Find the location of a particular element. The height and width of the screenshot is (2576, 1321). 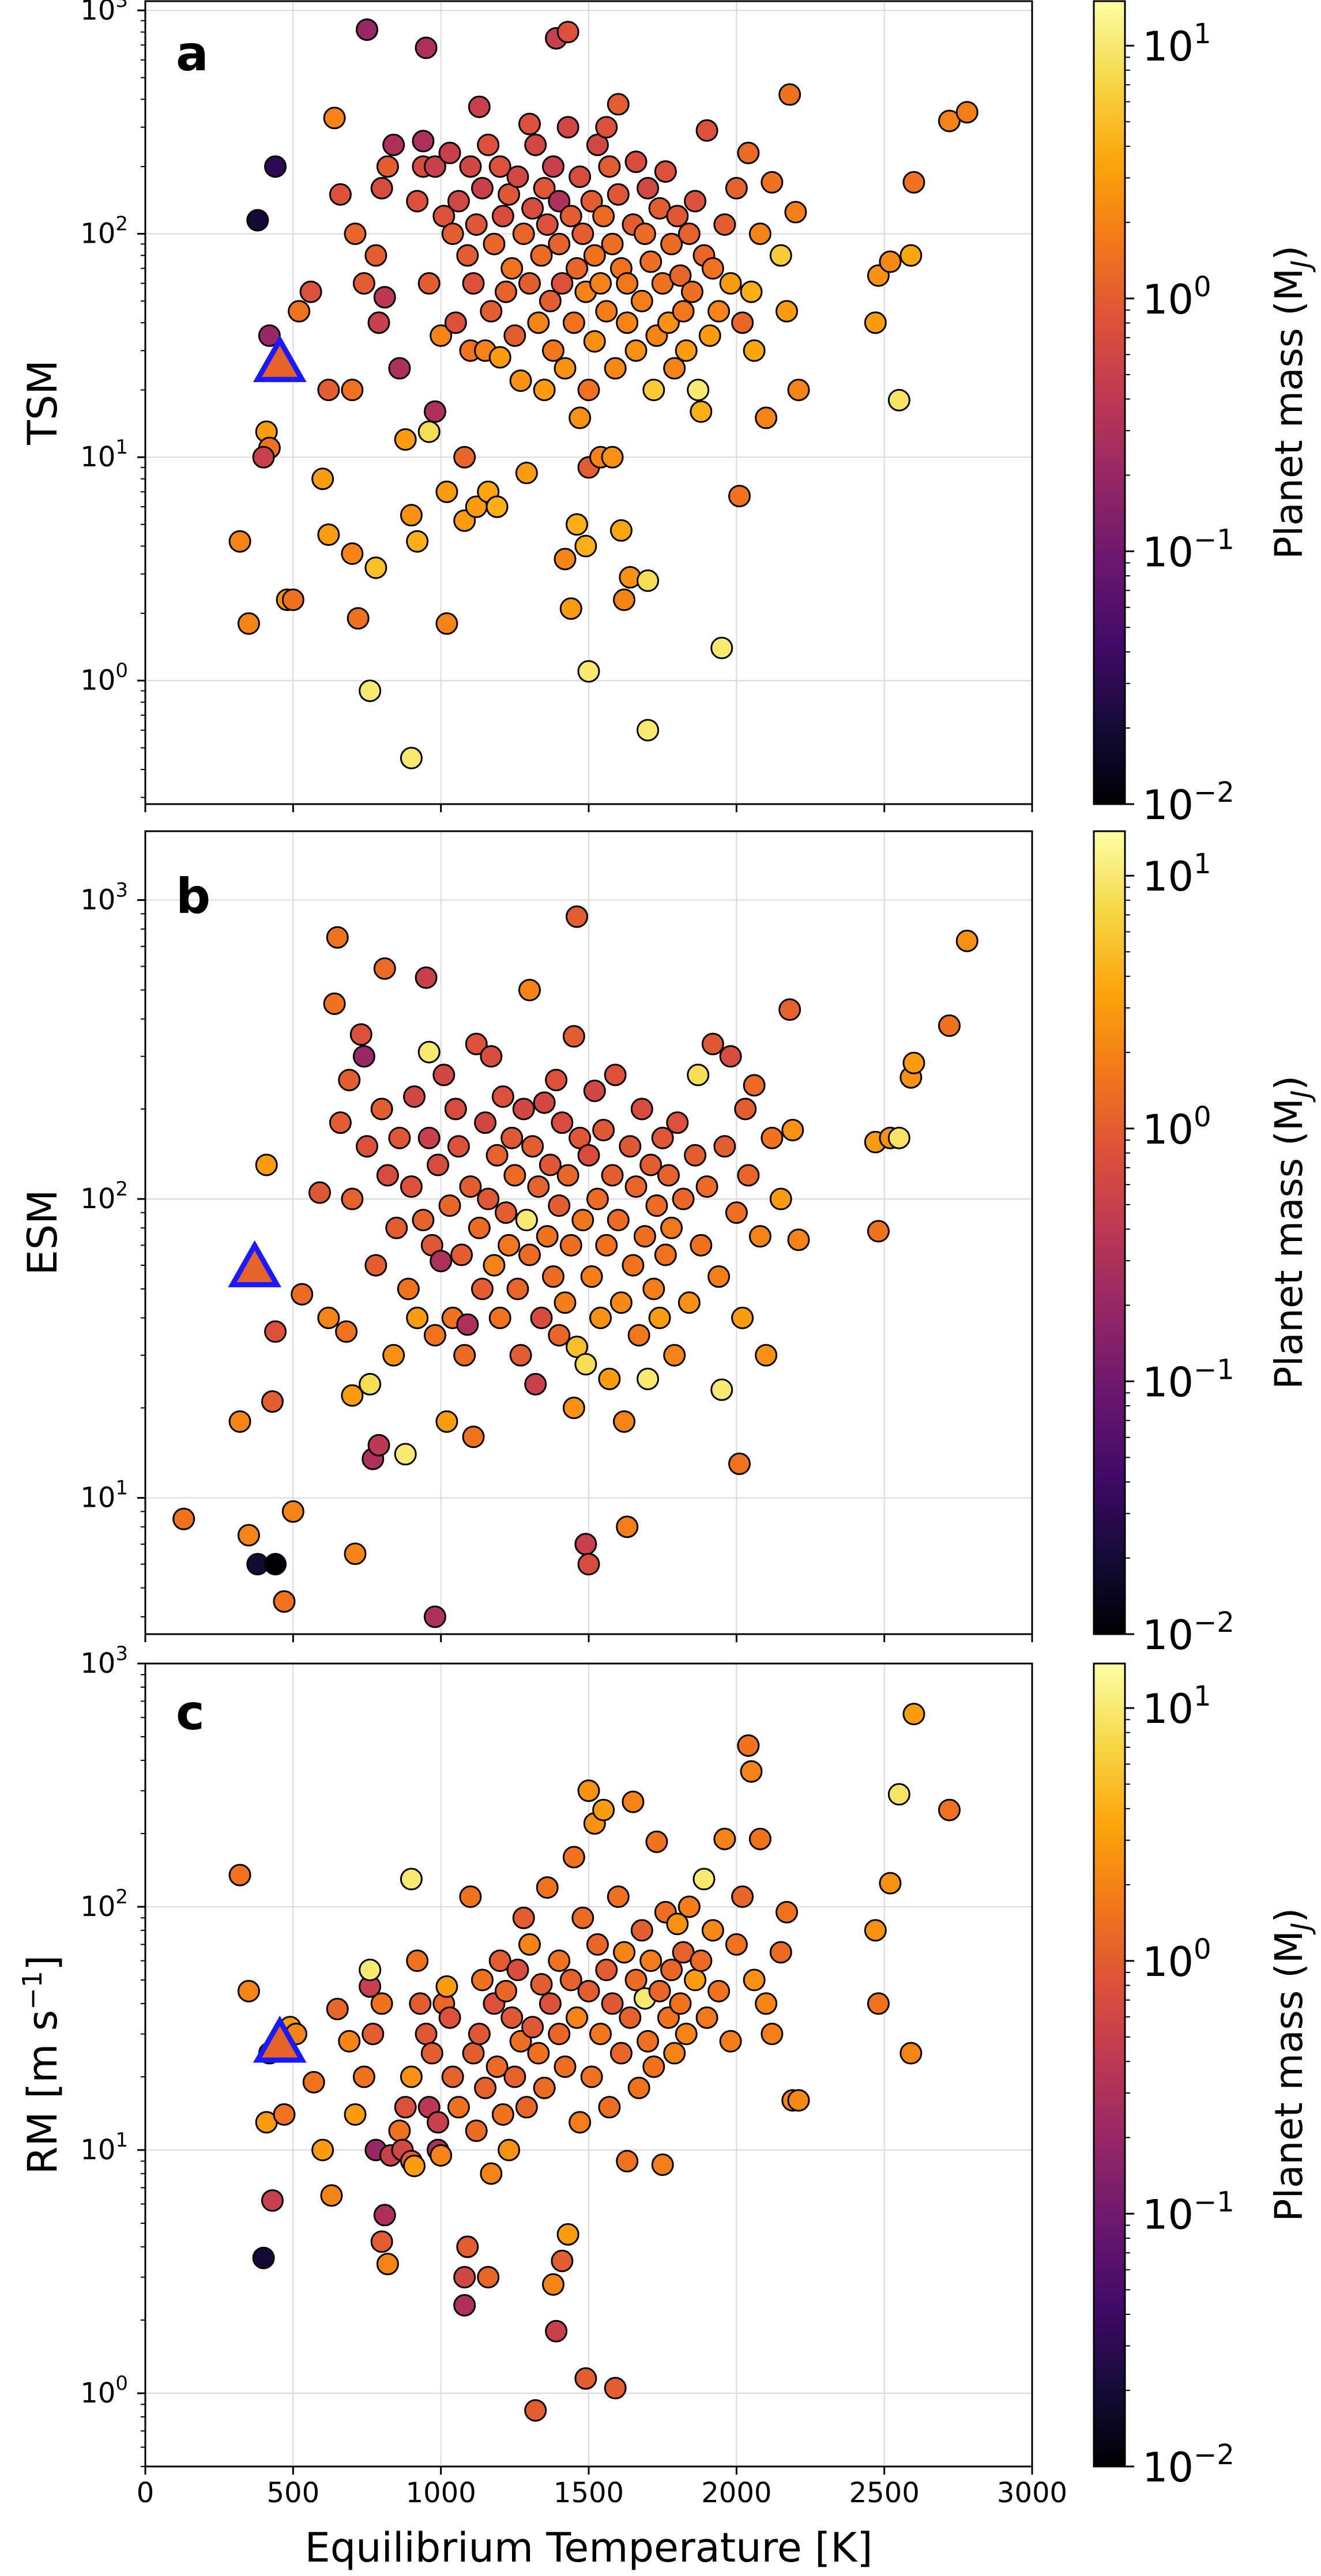

panel-c-letter: c is located at coordinates (190, 1712).